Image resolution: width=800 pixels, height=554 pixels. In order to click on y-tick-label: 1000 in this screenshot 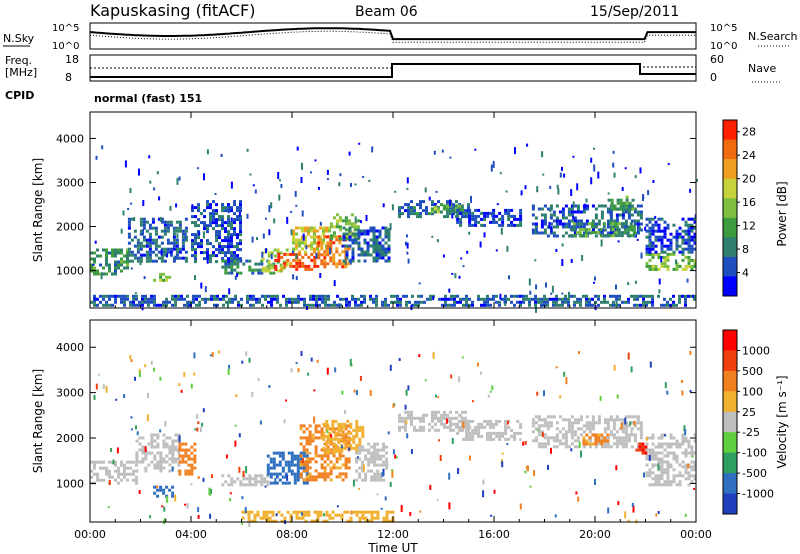, I will do `click(70, 483)`.